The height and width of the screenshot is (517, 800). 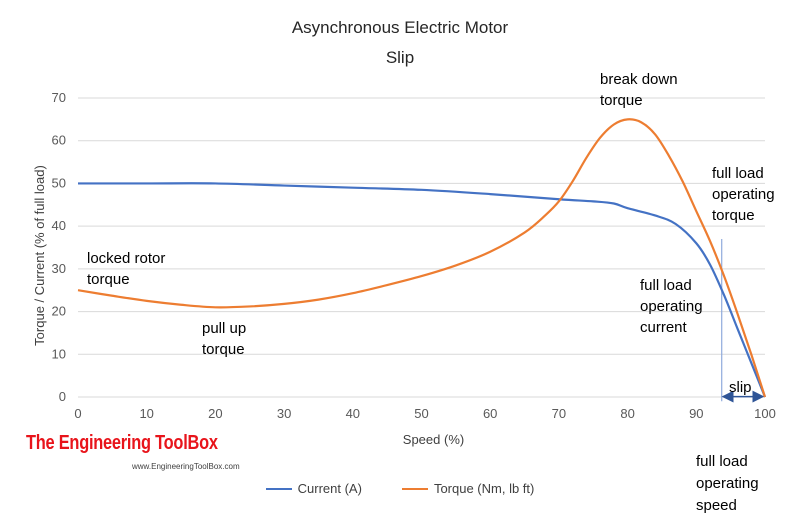 I want to click on annotation-slip: slip, so click(x=740, y=387).